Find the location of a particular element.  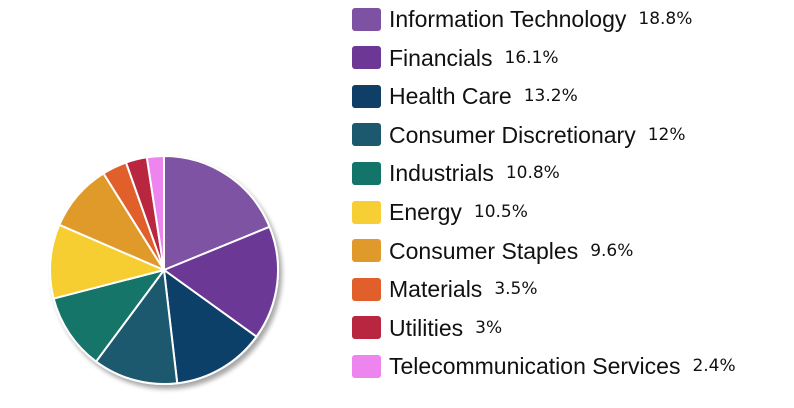

legend-item: Health Care 13.2% is located at coordinates (465, 96).